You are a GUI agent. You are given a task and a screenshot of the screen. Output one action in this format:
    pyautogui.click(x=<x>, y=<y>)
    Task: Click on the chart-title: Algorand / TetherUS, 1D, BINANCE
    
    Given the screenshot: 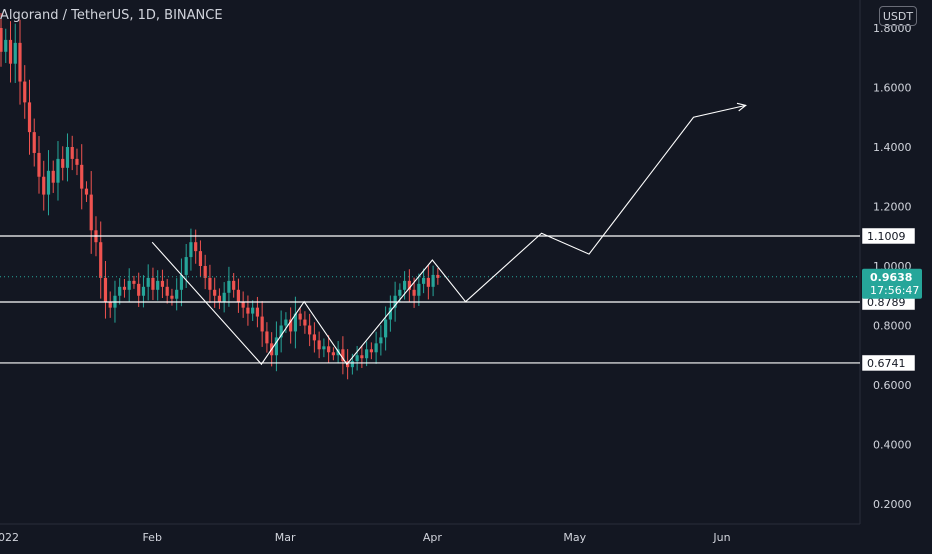 What is the action you would take?
    pyautogui.click(x=111, y=15)
    